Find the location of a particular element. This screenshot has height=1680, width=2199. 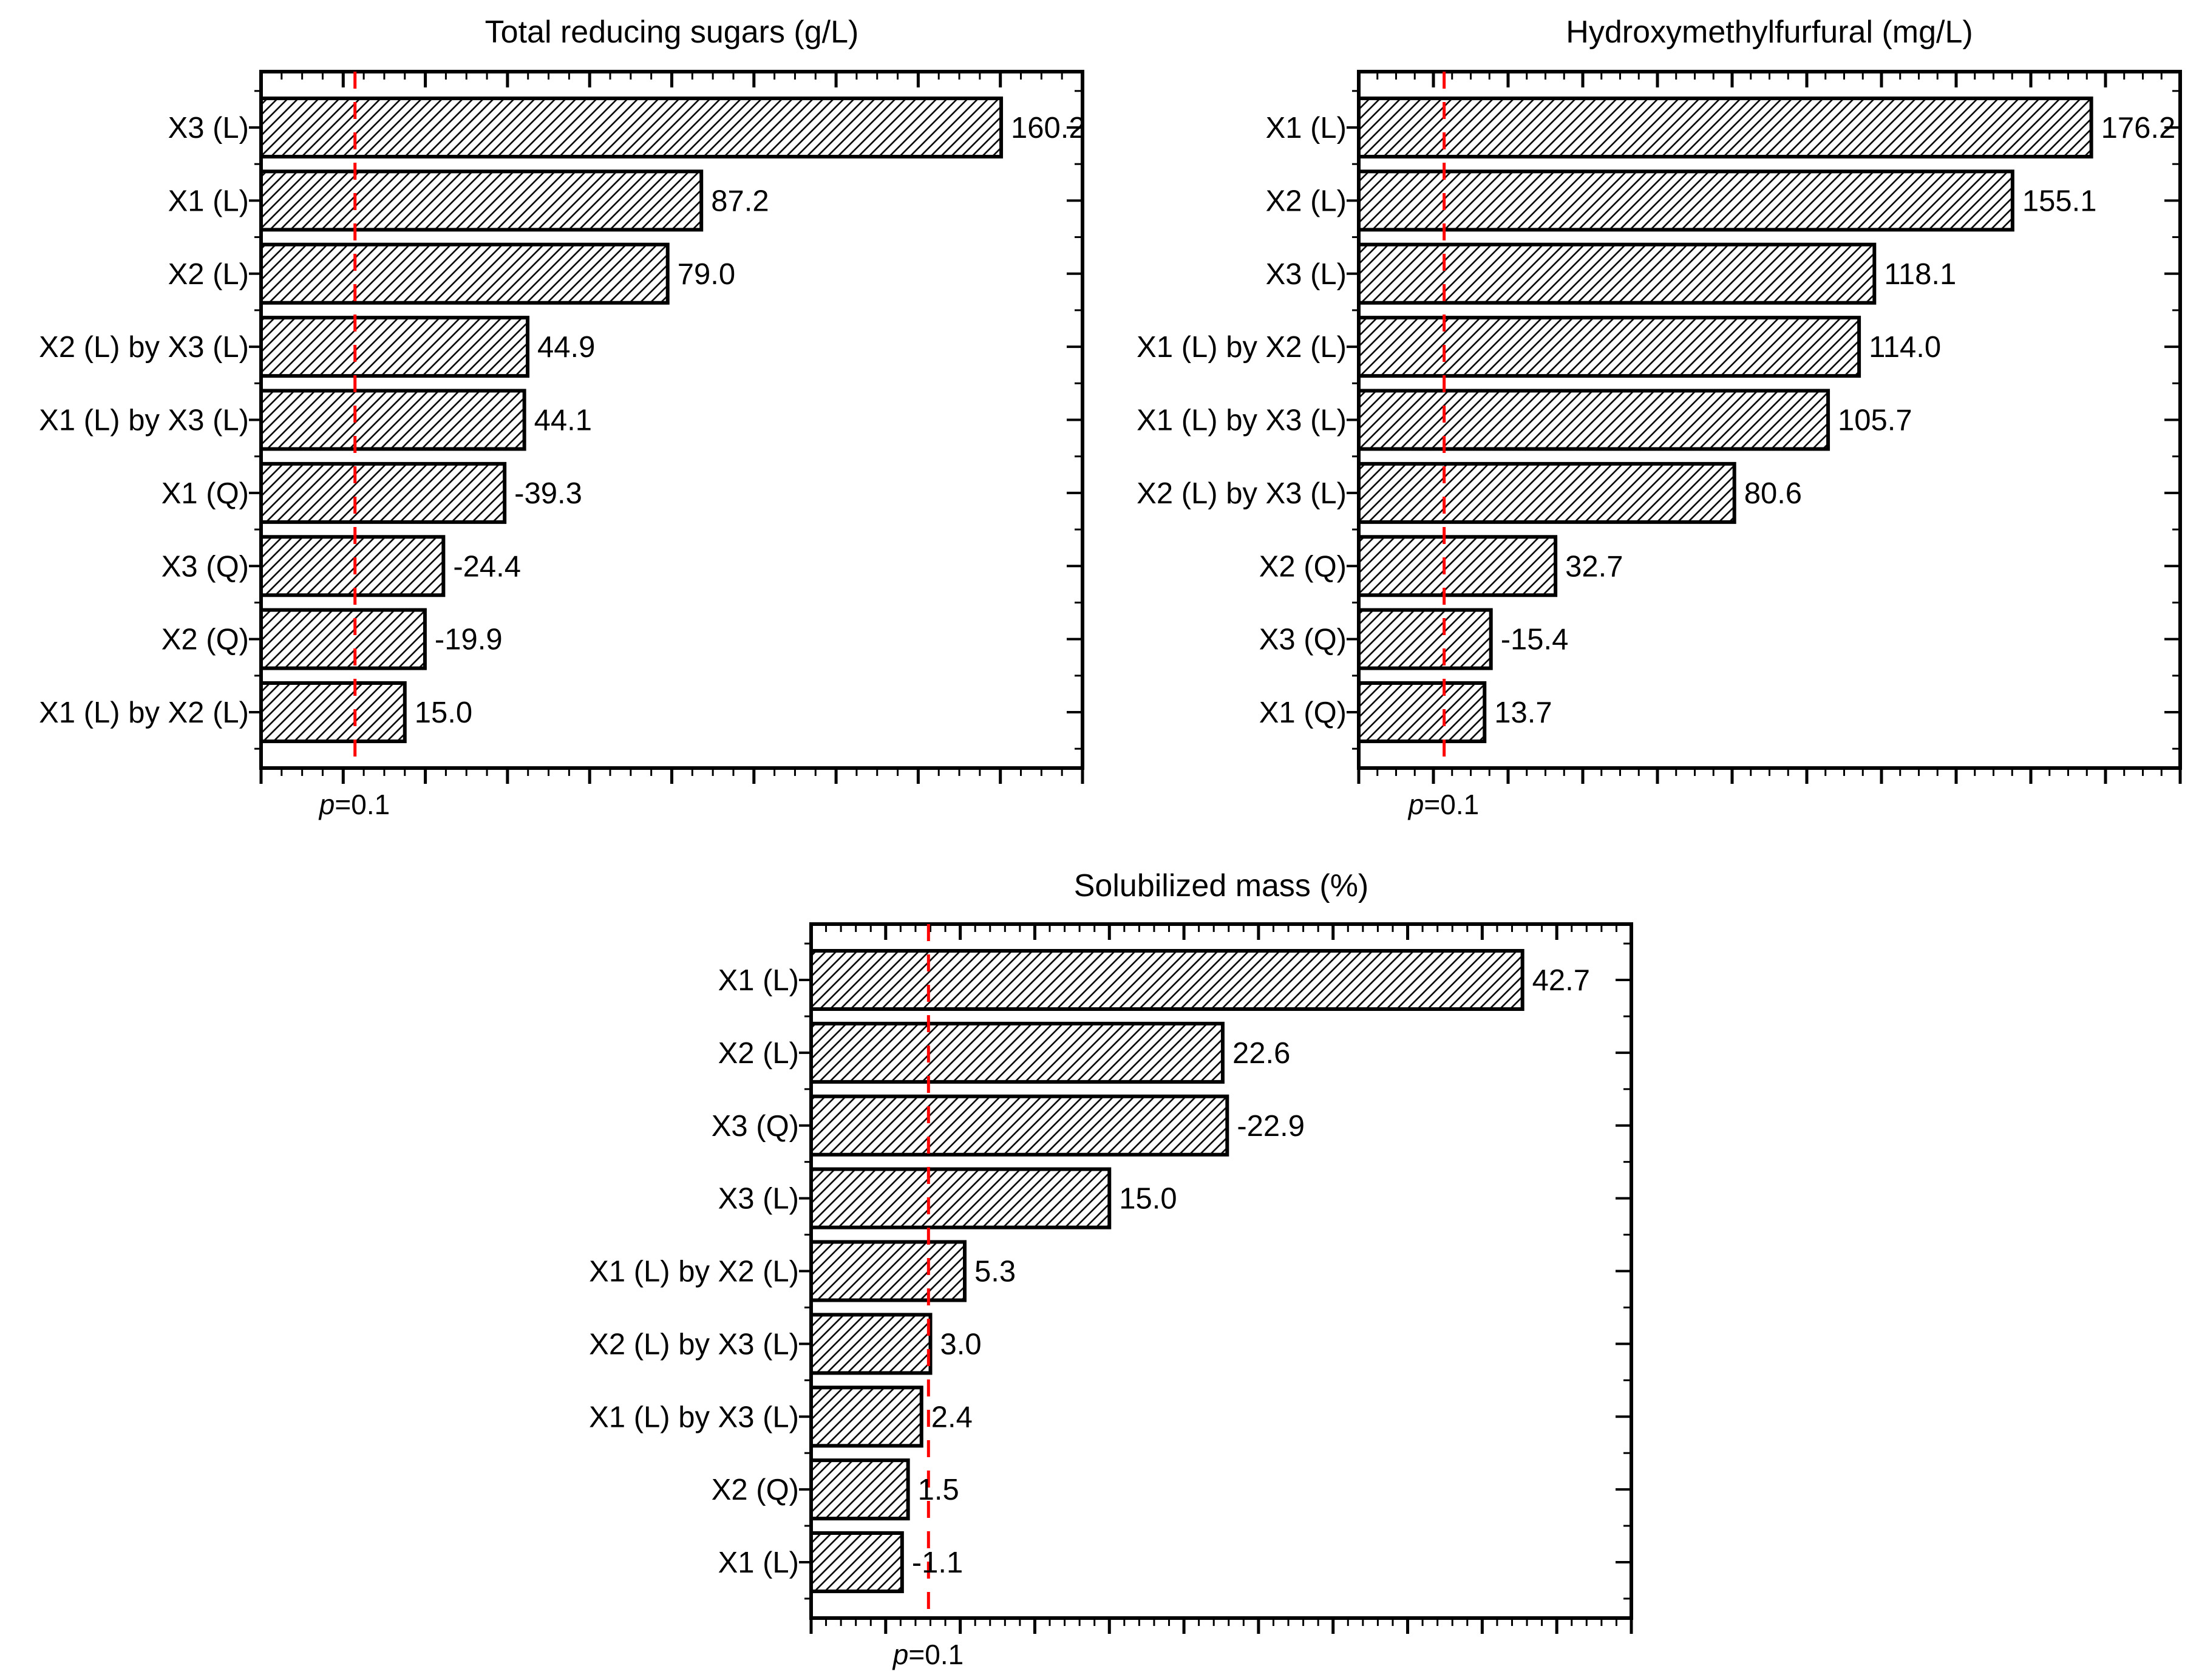

bar-value-label: 118.1 is located at coordinates (1920, 274).